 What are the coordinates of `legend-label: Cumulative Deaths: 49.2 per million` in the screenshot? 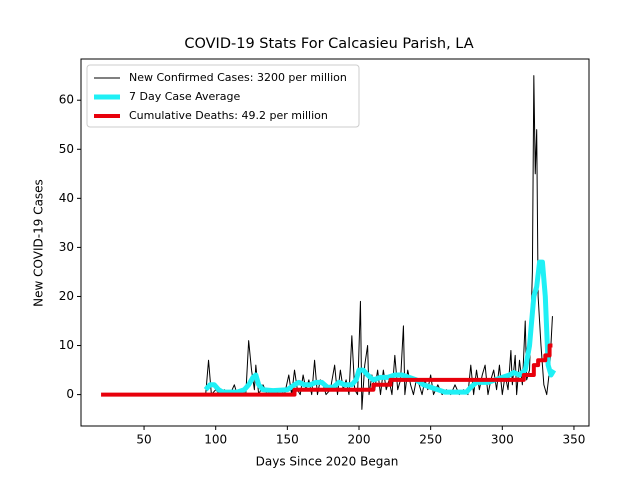 It's located at (228, 115).